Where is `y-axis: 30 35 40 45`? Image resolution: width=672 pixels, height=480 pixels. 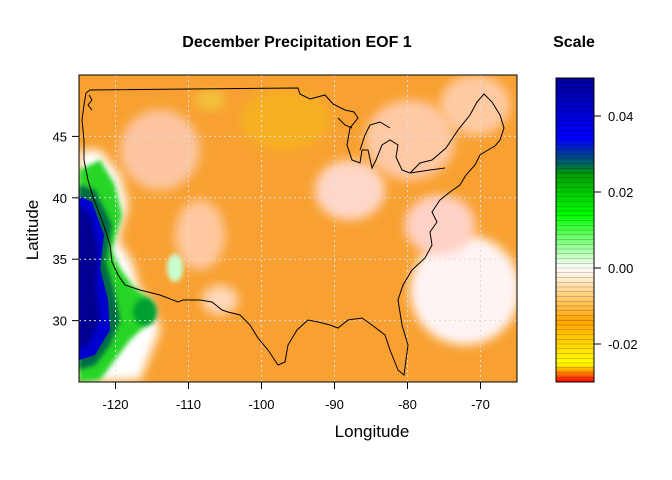
y-axis: 30 35 40 45 is located at coordinates (66, 229).